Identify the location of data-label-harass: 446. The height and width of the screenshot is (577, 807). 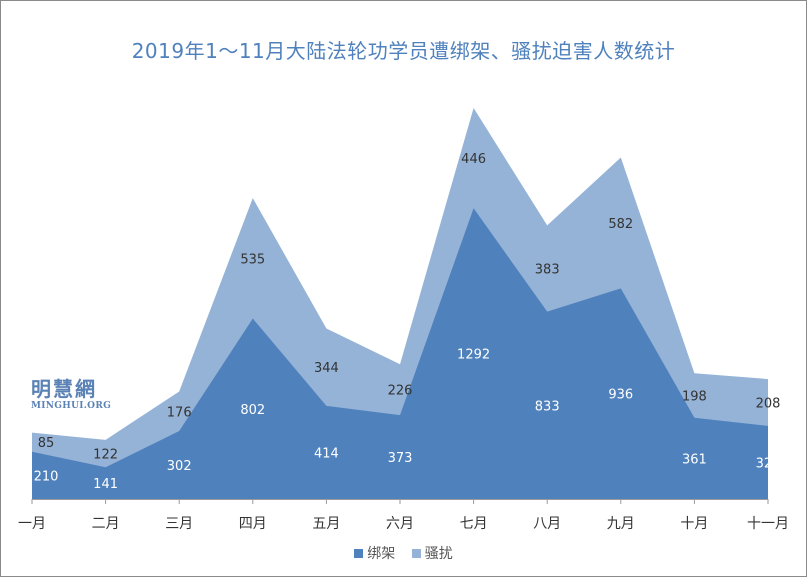
(473, 159).